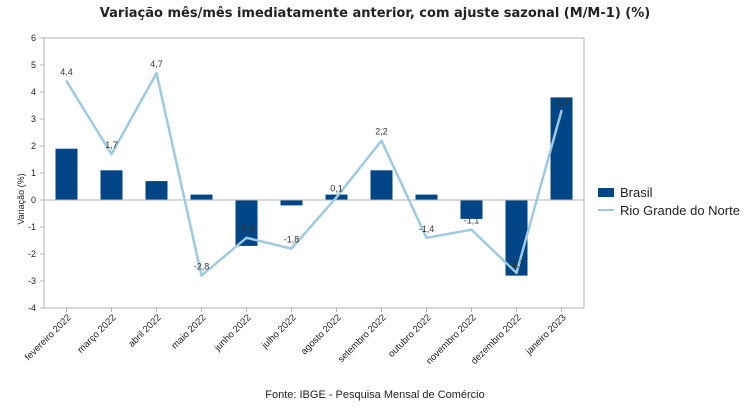 This screenshot has width=750, height=416. Describe the element at coordinates (292, 240) in the screenshot. I see `data-label: -1,8` at that location.